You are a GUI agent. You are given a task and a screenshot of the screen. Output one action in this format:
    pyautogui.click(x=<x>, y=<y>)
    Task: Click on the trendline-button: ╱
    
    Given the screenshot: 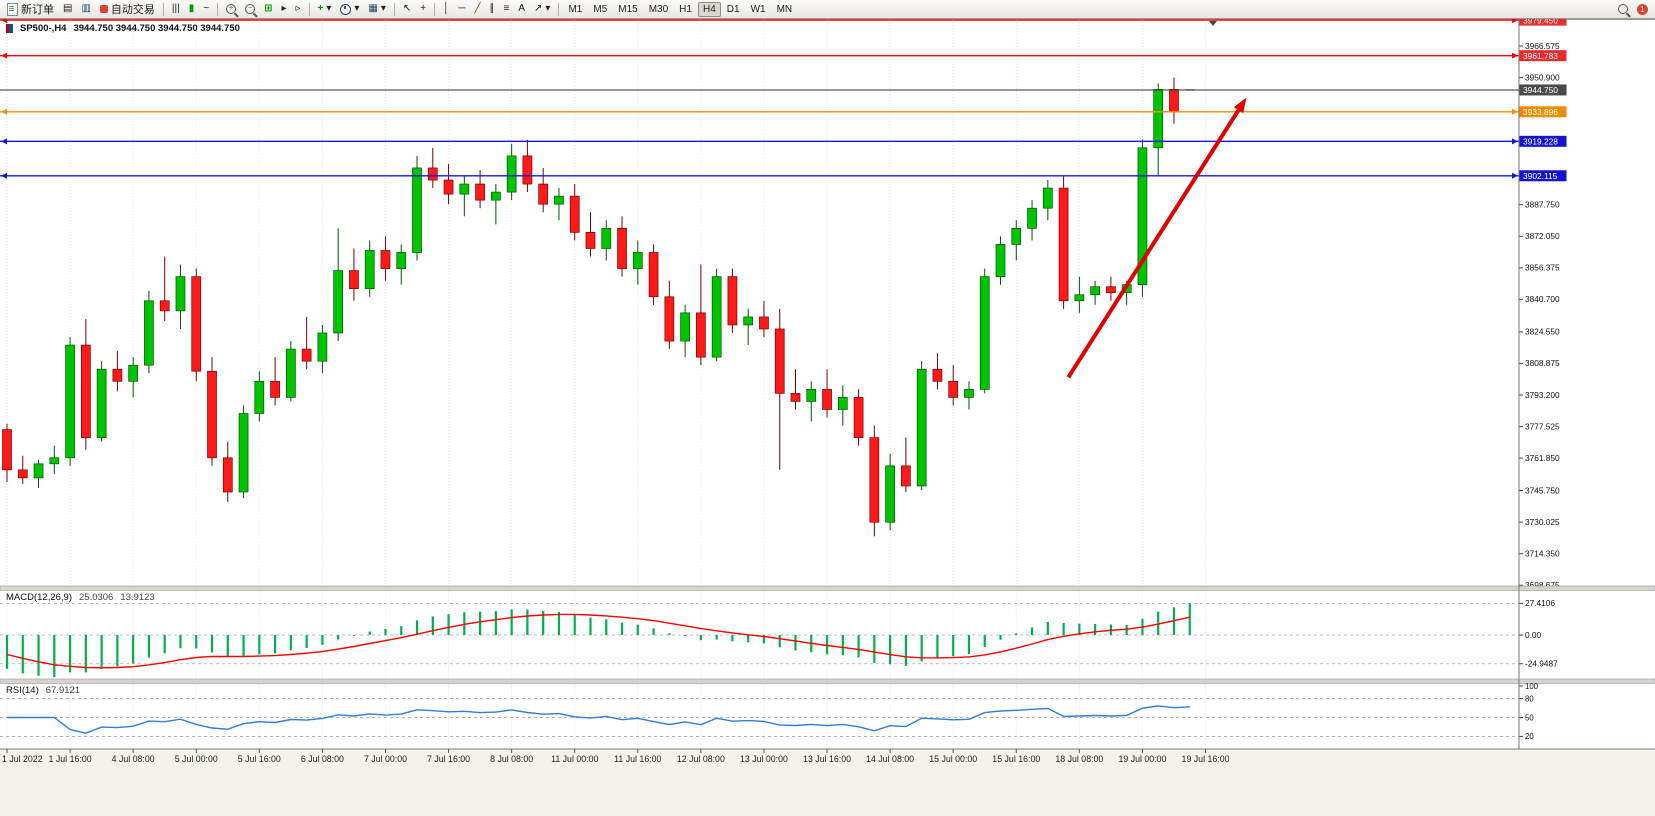 What is the action you would take?
    pyautogui.click(x=477, y=9)
    